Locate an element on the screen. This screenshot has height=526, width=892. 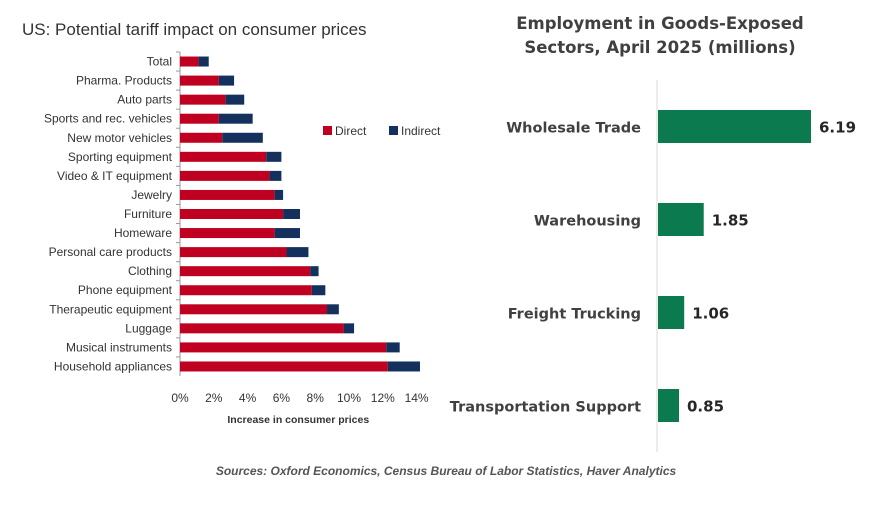
category-label: Jewelry is located at coordinates (151, 195).